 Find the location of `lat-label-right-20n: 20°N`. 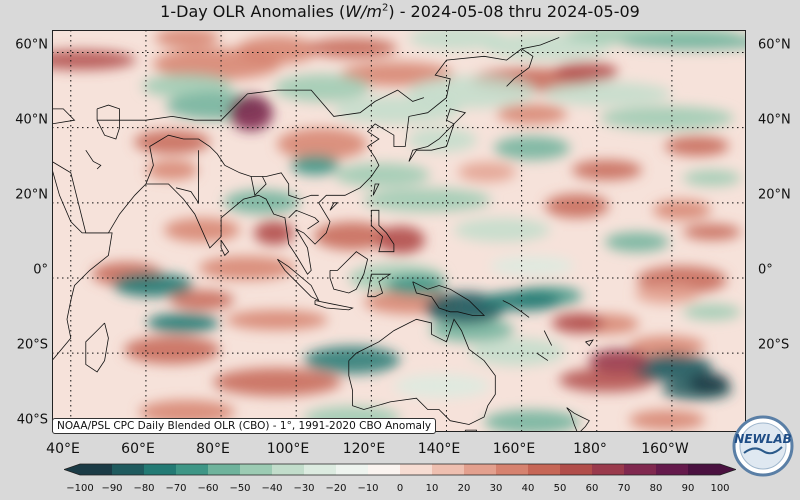

lat-label-right-20n: 20°N is located at coordinates (774, 195).